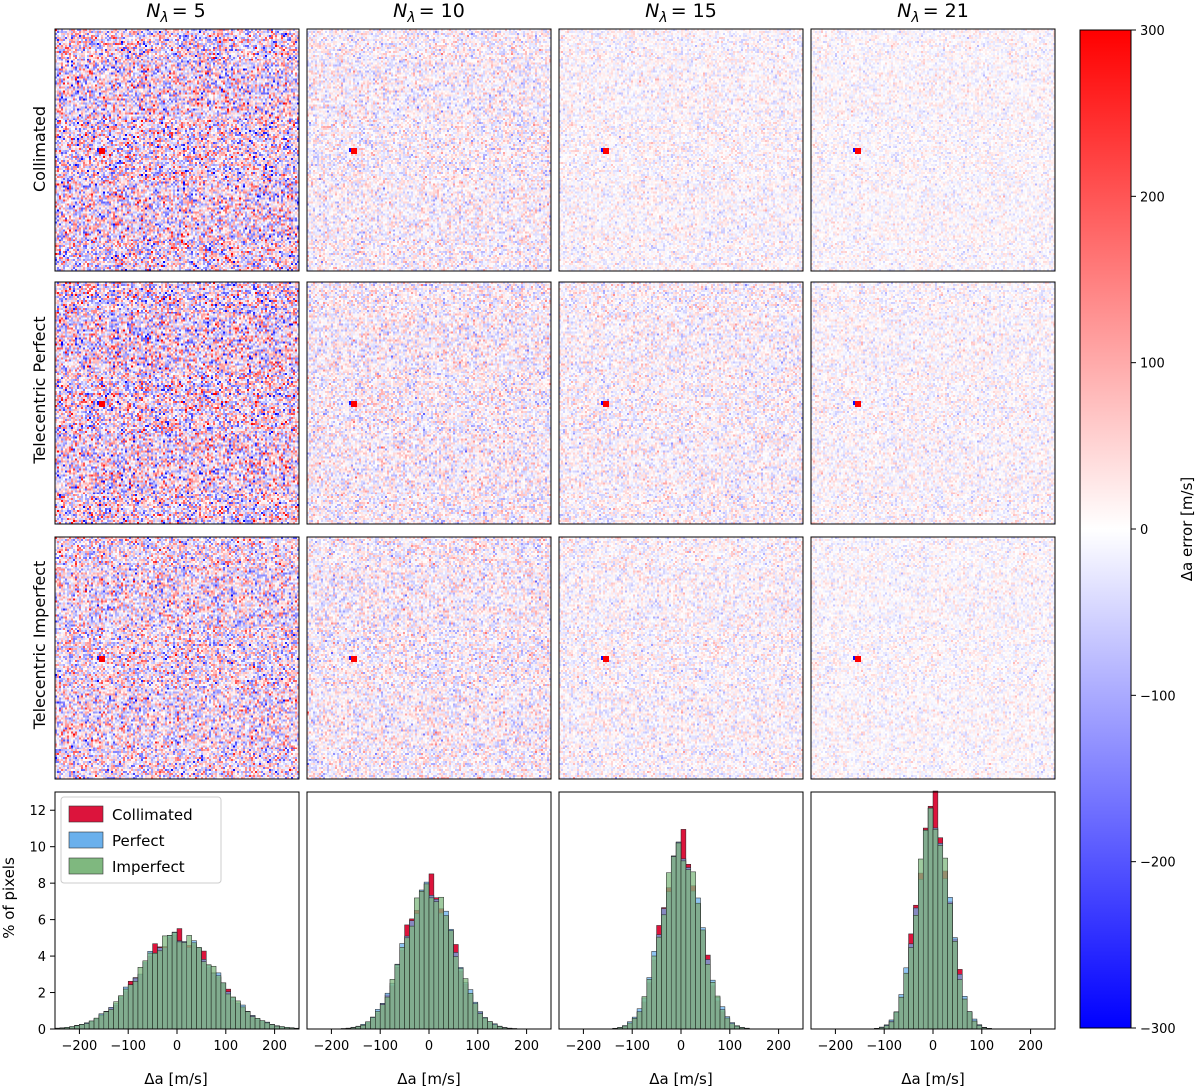 The height and width of the screenshot is (1090, 1200). Describe the element at coordinates (1152, 31) in the screenshot. I see `colorbar-tick-label: 300` at that location.